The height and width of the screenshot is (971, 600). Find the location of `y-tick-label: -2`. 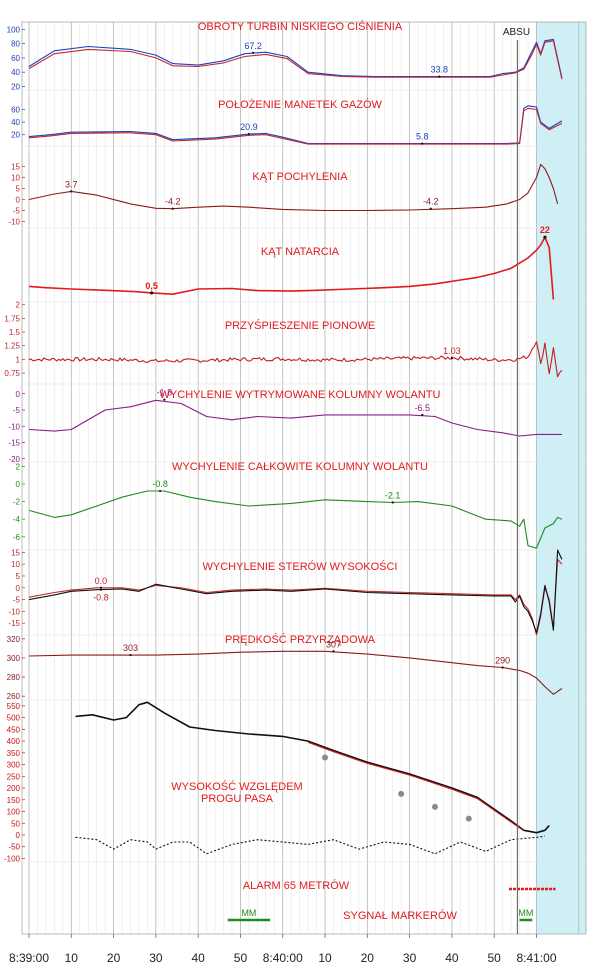

y-tick-label: -2 is located at coordinates (17, 502).